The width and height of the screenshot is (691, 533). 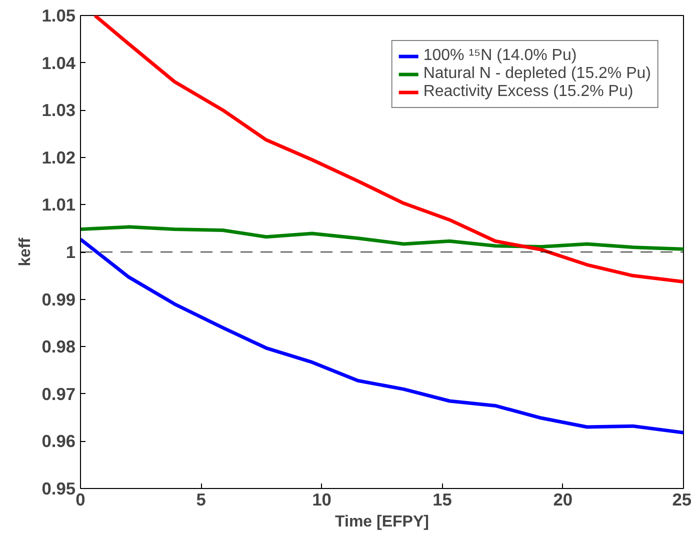 I want to click on legend-label: Reactivity Excess (15.2% Pu), so click(x=528, y=92).